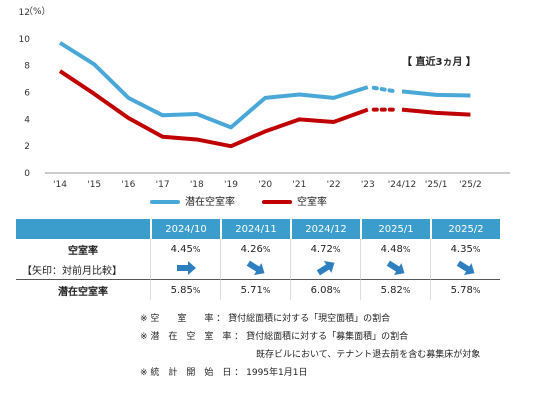 The height and width of the screenshot is (400, 536). Describe the element at coordinates (277, 202) in the screenshot. I see `legend-swatch-vacancy` at that location.